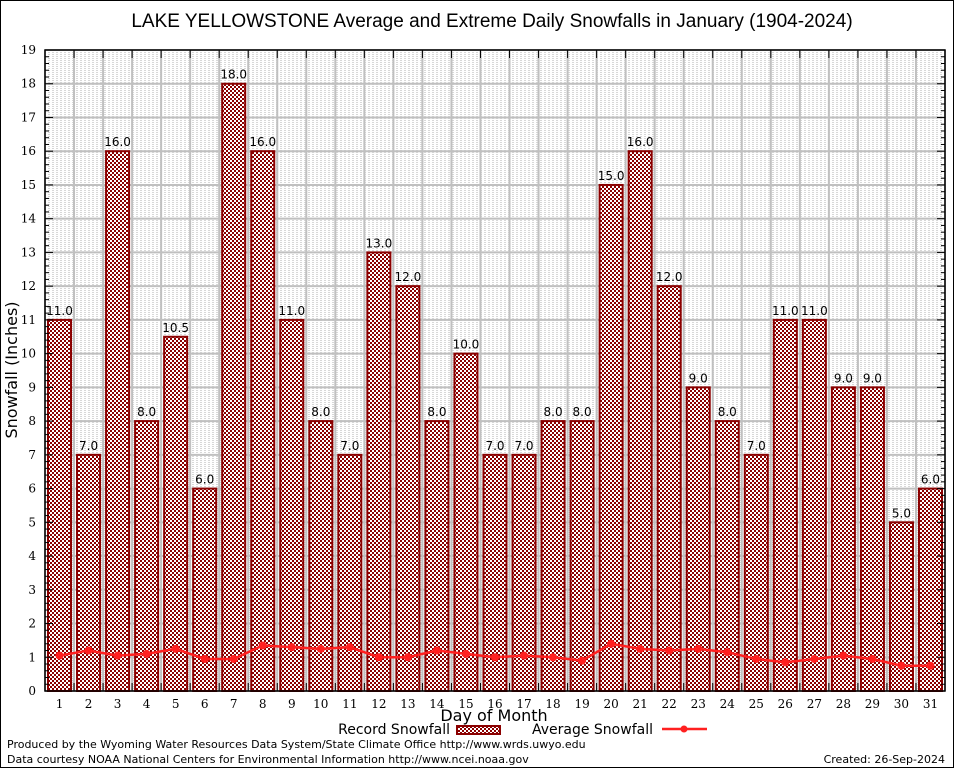  What do you see at coordinates (582, 412) in the screenshot?
I see `bar-label-day-19: 8.0` at bounding box center [582, 412].